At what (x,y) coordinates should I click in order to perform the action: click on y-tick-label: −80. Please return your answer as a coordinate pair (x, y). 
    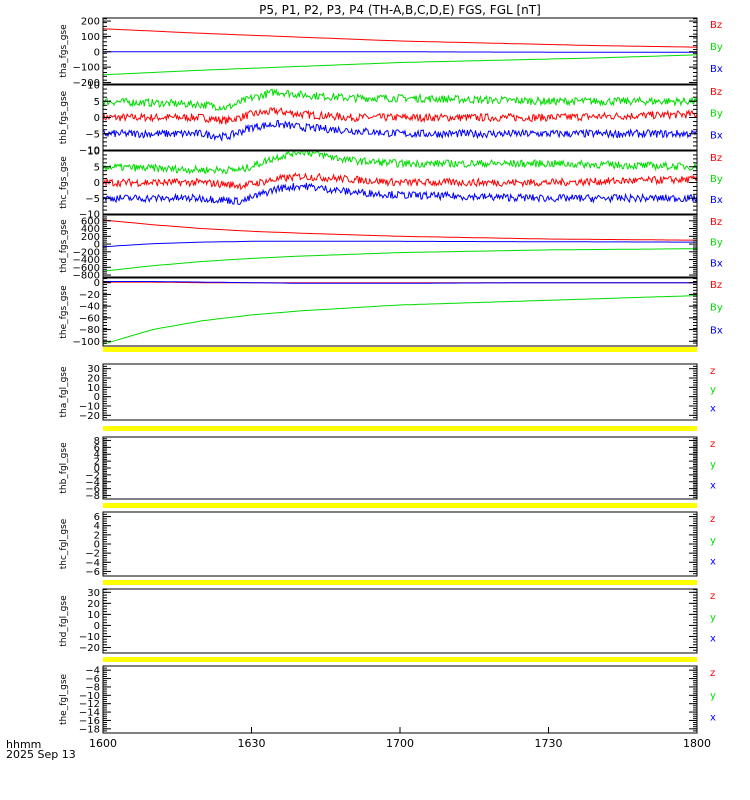
    Looking at the image, I should click on (89, 330).